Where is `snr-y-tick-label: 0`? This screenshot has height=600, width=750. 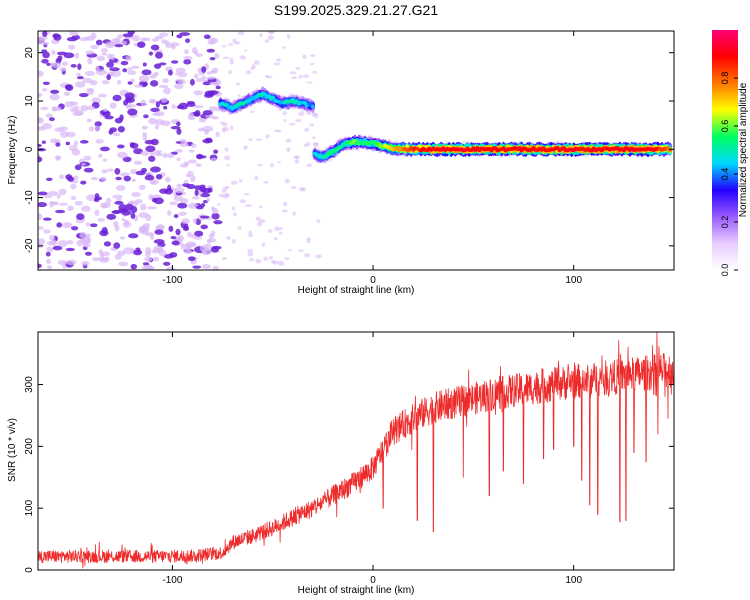 snr-y-tick-label: 0 is located at coordinates (29, 570).